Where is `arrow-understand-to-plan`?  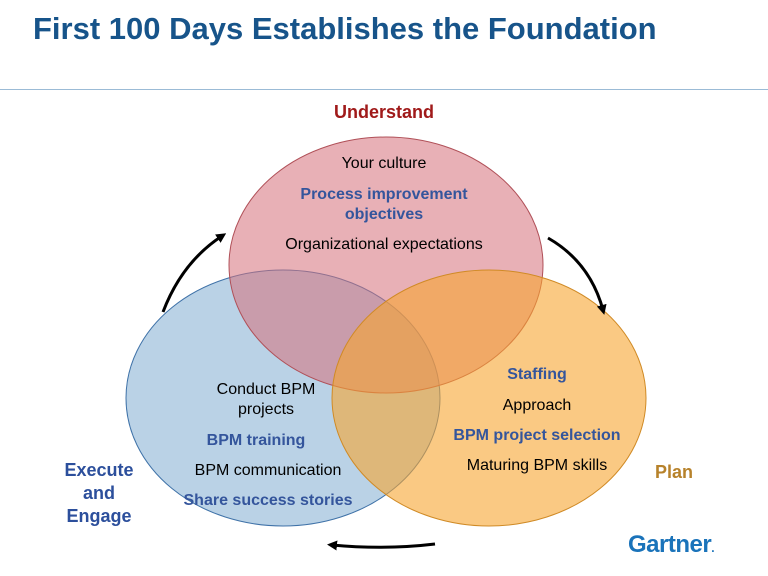
arrow-understand-to-plan is located at coordinates (577, 275).